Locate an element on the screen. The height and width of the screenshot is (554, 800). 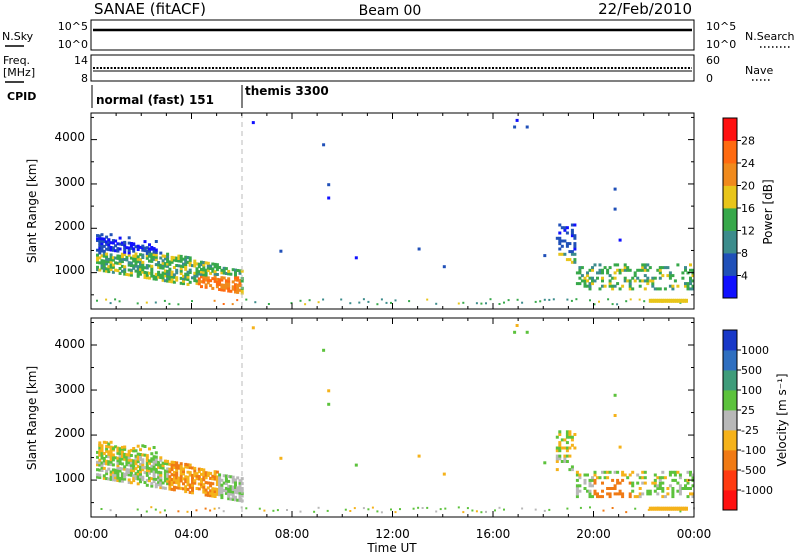
velocity-ytick-2000: 2000 is located at coordinates (69, 433).